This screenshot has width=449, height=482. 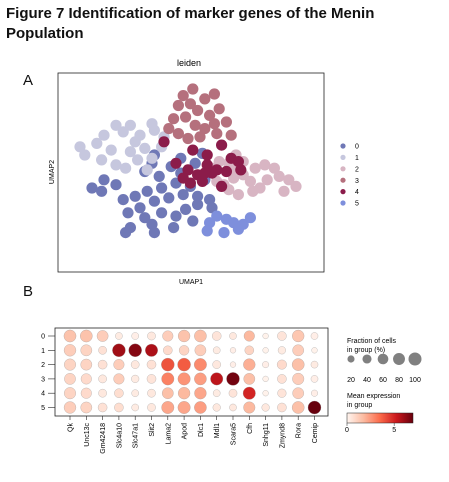 What do you see at coordinates (48, 373) in the screenshot?
I see `dotplot-row-labels: 0 1 2 3 4 5` at bounding box center [48, 373].